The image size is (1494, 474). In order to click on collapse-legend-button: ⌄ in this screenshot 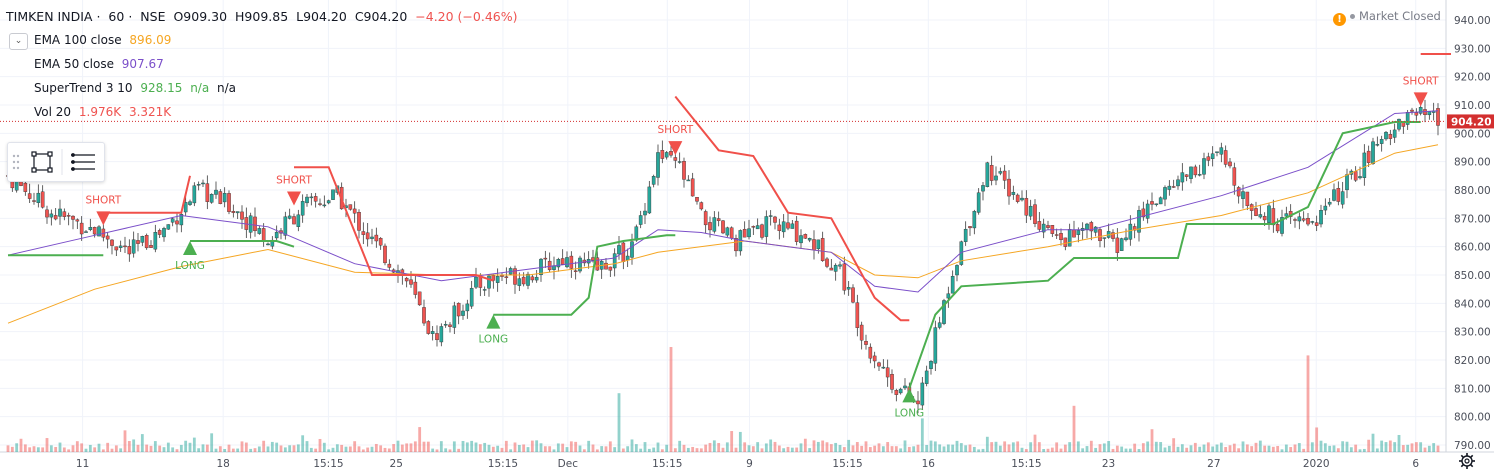, I will do `click(18, 41)`.